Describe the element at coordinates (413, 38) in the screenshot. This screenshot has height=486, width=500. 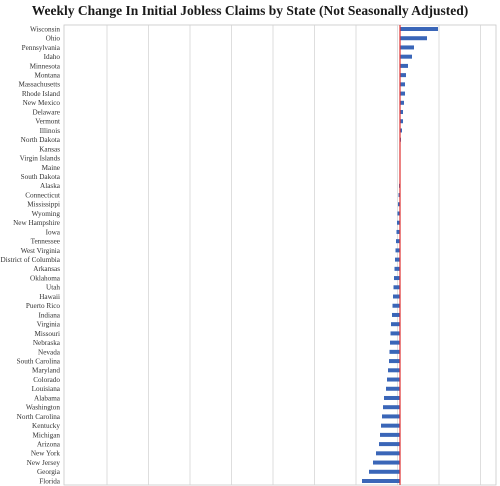
I see `bar-ohio` at that location.